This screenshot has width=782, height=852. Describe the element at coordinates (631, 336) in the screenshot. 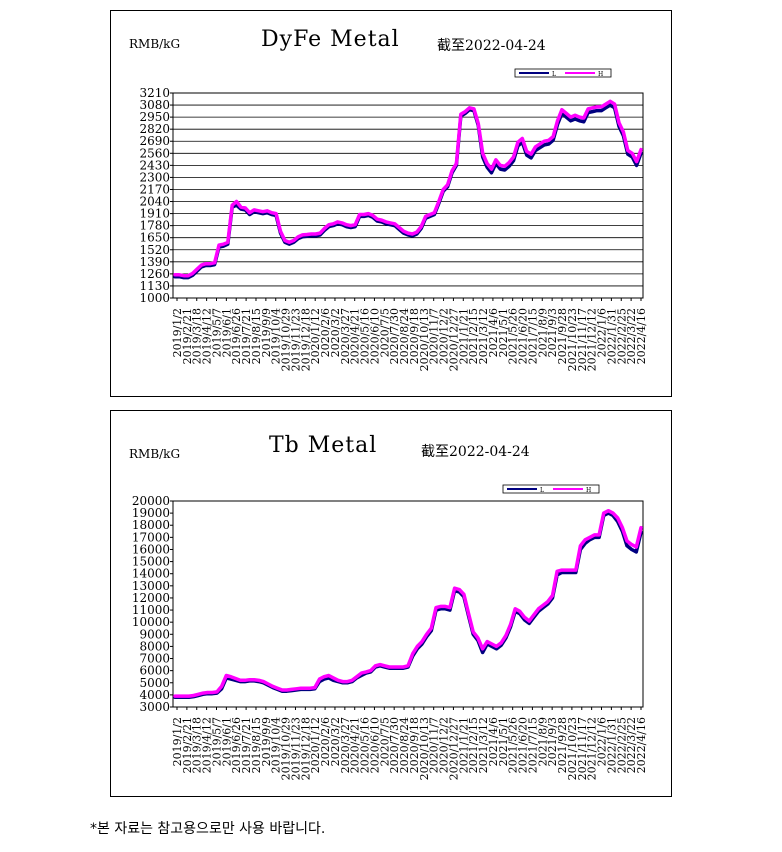

I see `dyfe-x-tick-label: 2022/3/22` at that location.